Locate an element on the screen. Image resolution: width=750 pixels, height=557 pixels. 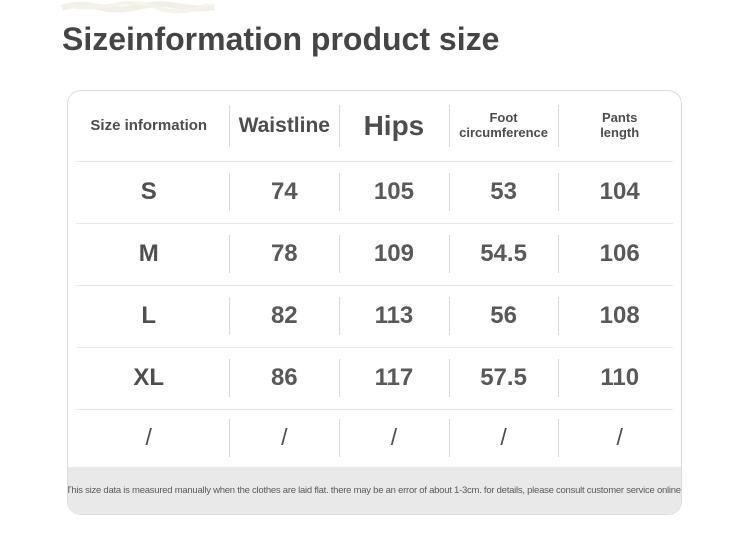
cell-hips: 109 is located at coordinates (394, 254).